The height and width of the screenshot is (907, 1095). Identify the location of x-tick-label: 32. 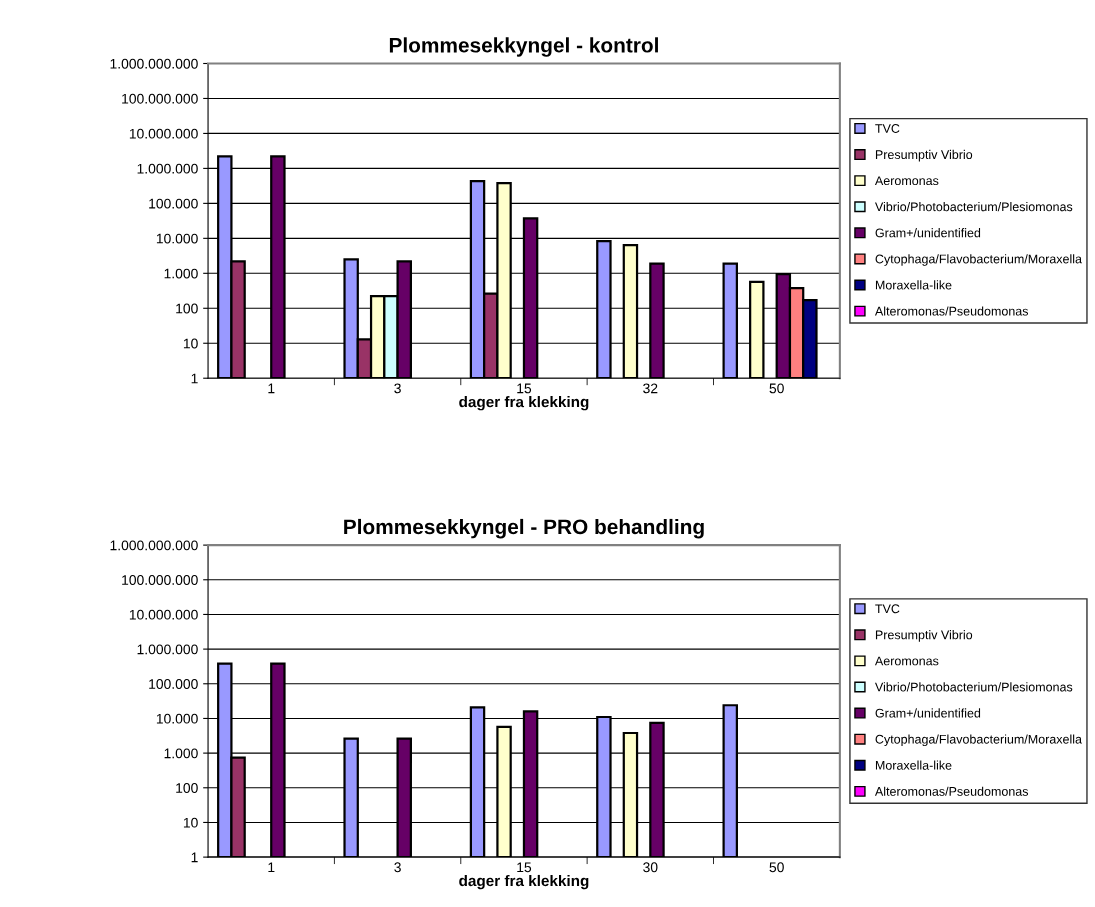
(650, 388).